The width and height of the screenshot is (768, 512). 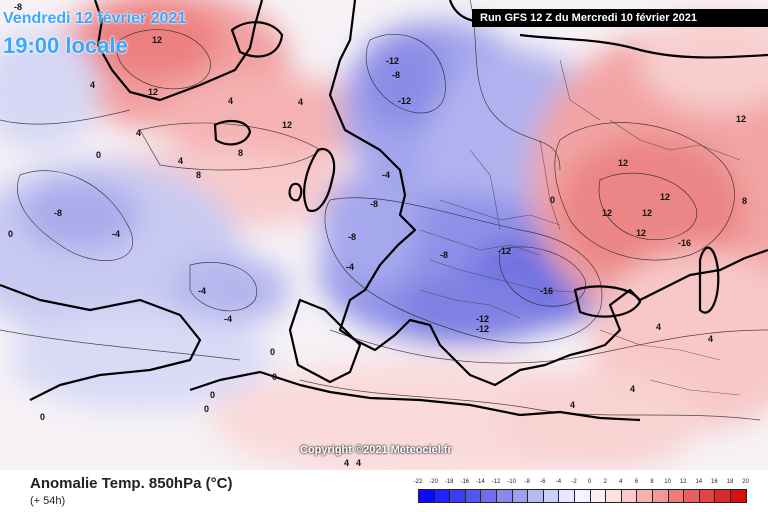 I want to click on scale-tick-label: -14, so click(x=480, y=482).